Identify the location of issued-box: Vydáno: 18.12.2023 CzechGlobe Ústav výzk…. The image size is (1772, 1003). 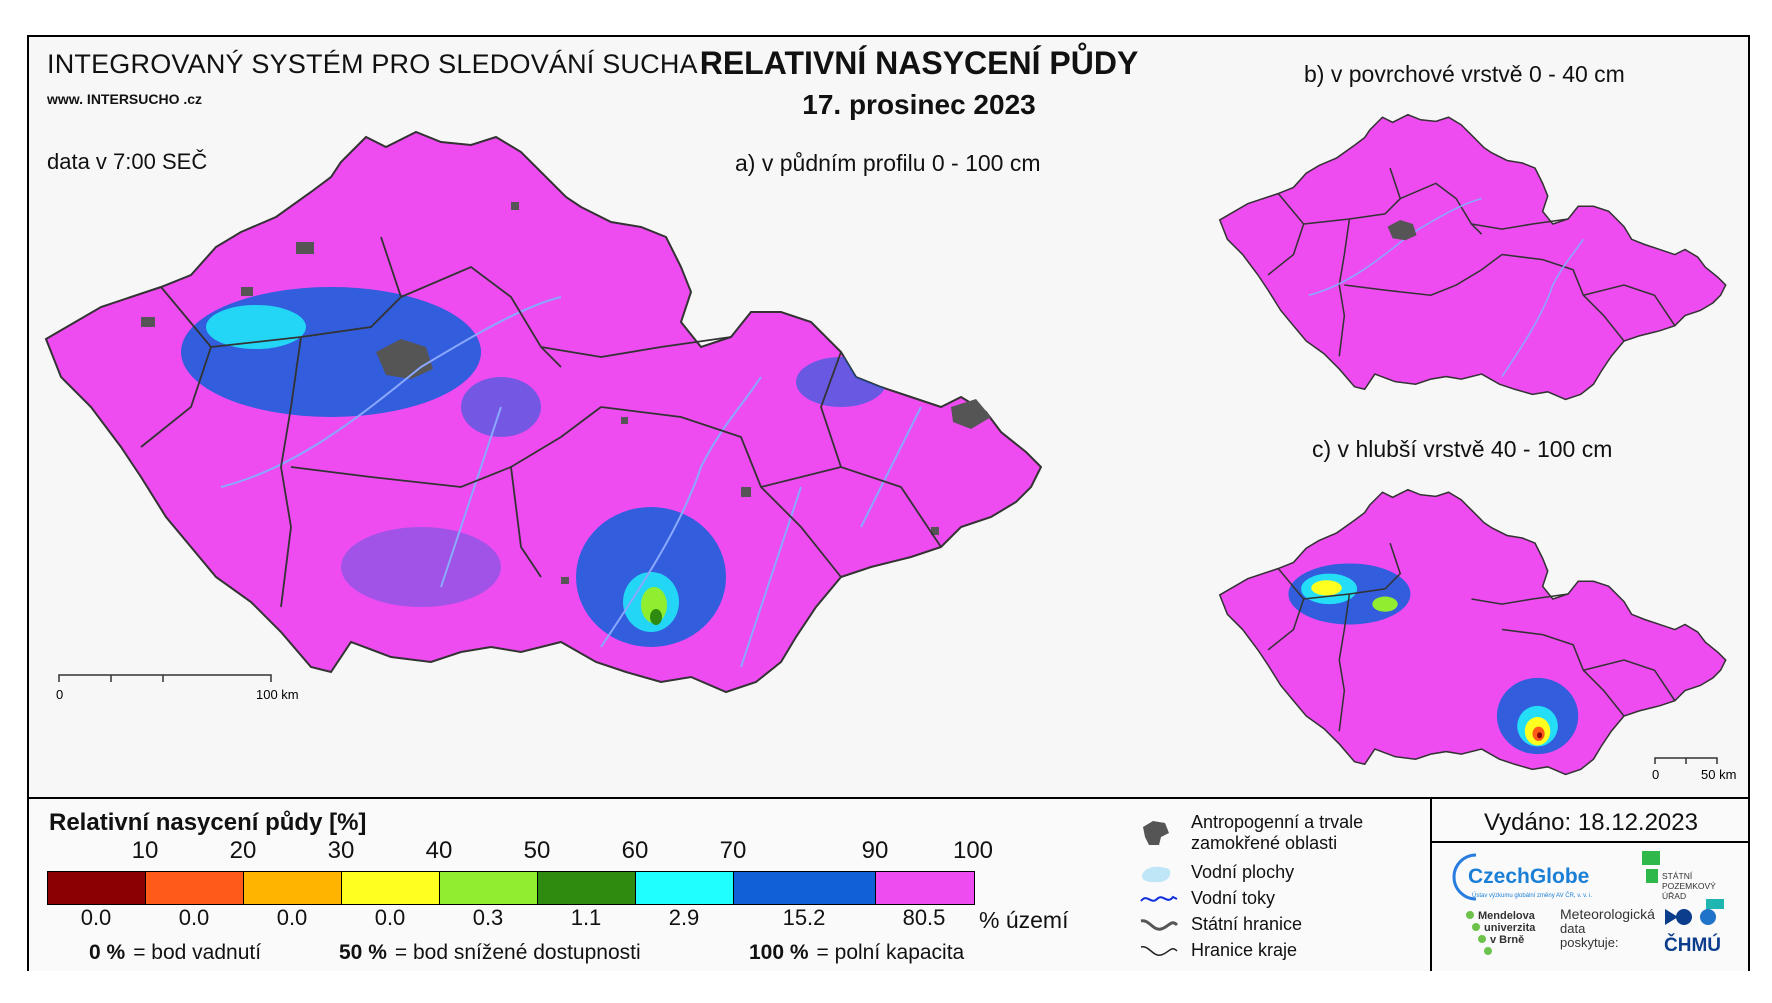
(1590, 885).